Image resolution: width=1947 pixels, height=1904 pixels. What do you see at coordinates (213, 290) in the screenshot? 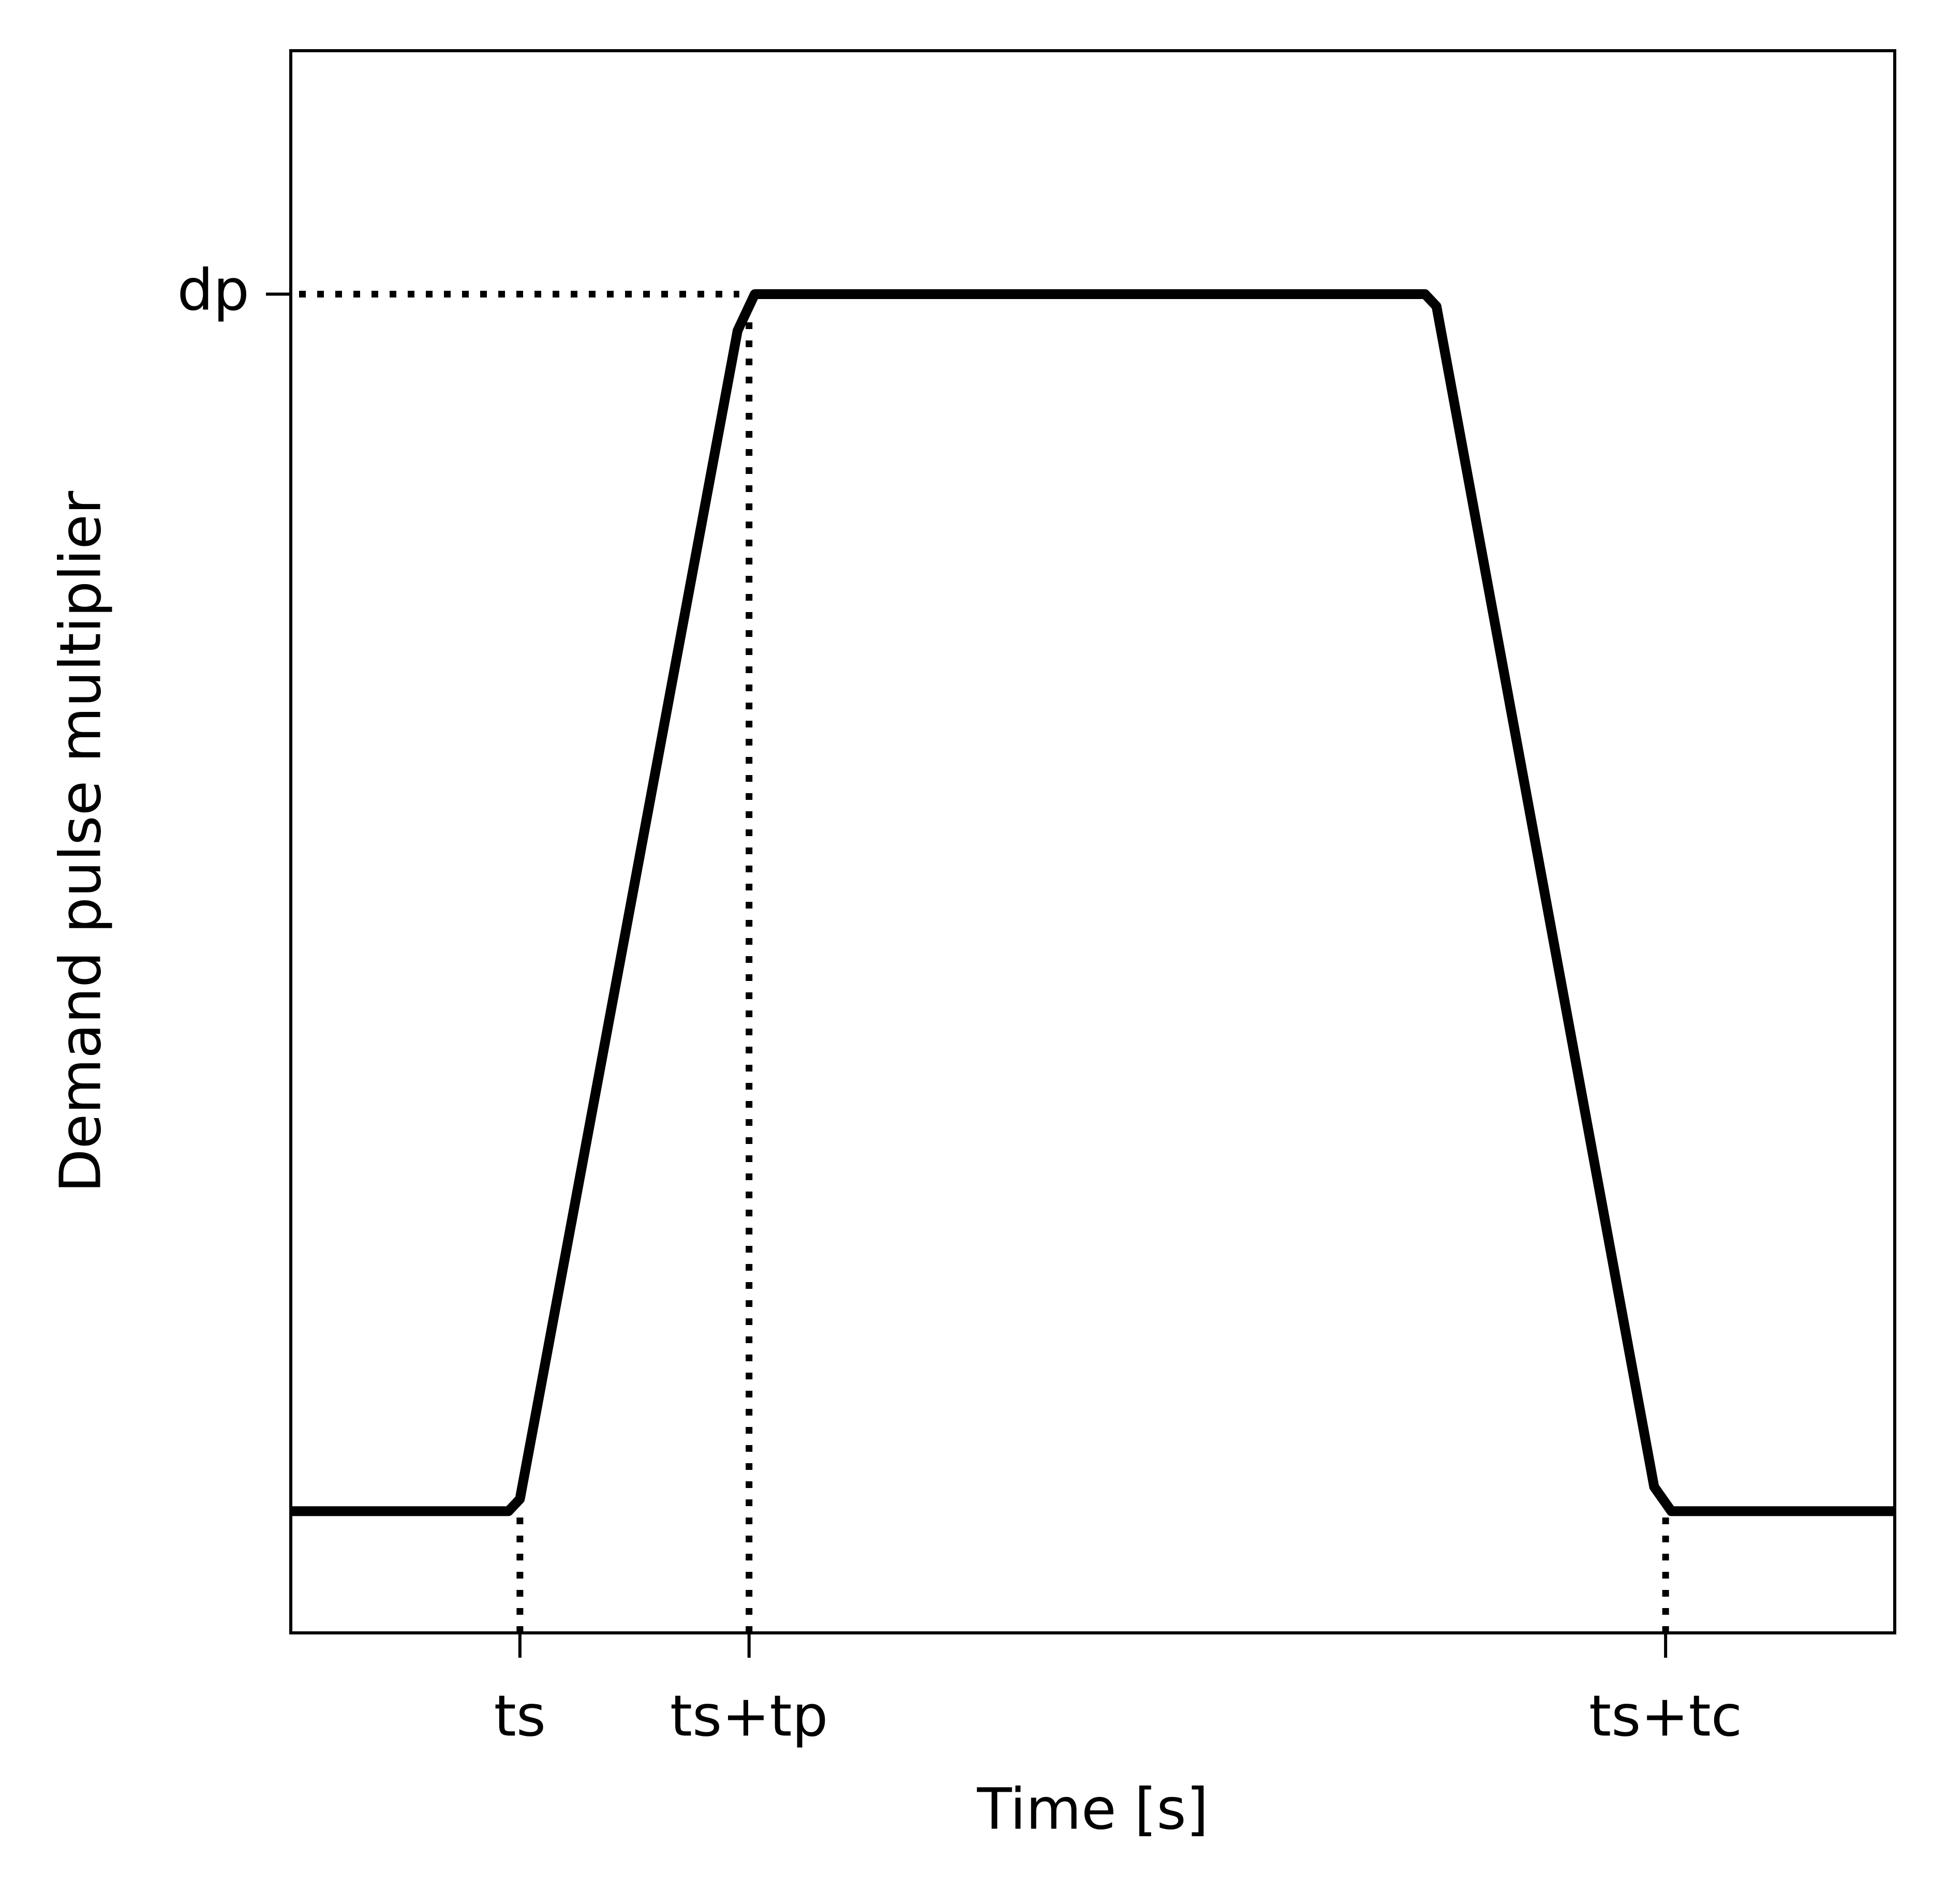
I see `y-tick-label: dp` at bounding box center [213, 290].